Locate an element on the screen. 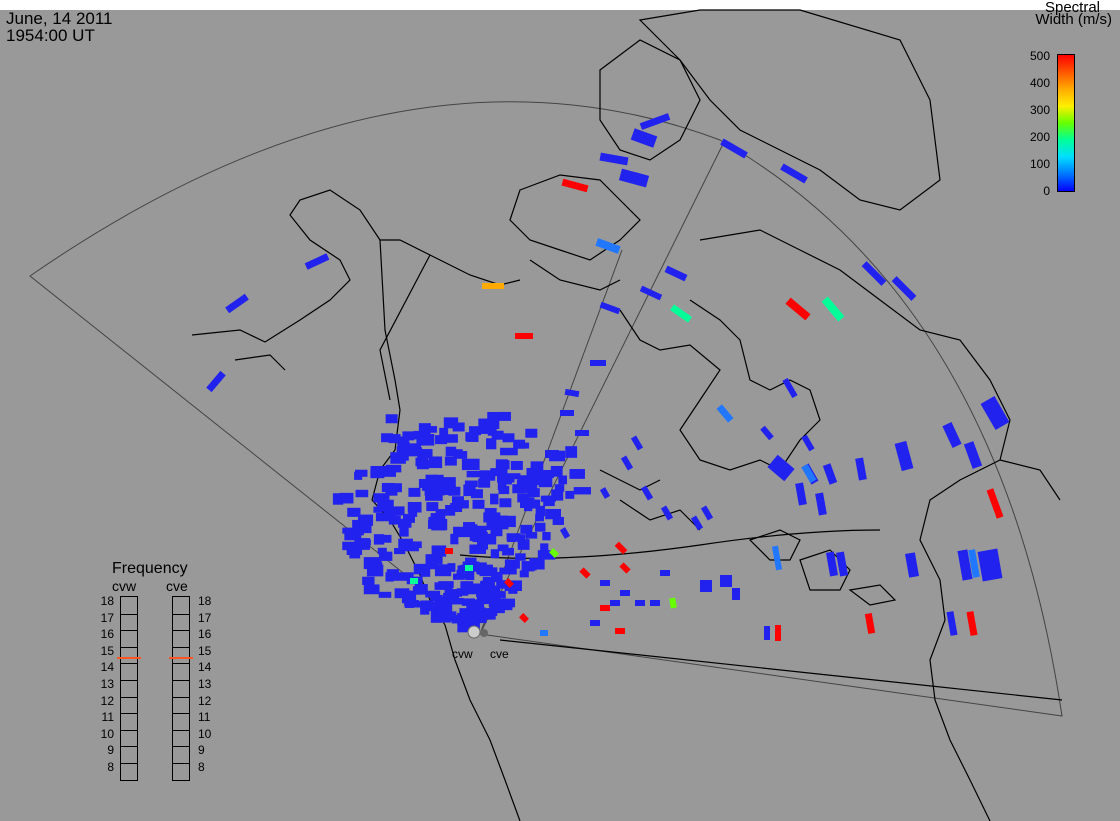  frequency-level-label: 8 is located at coordinates (201, 767).